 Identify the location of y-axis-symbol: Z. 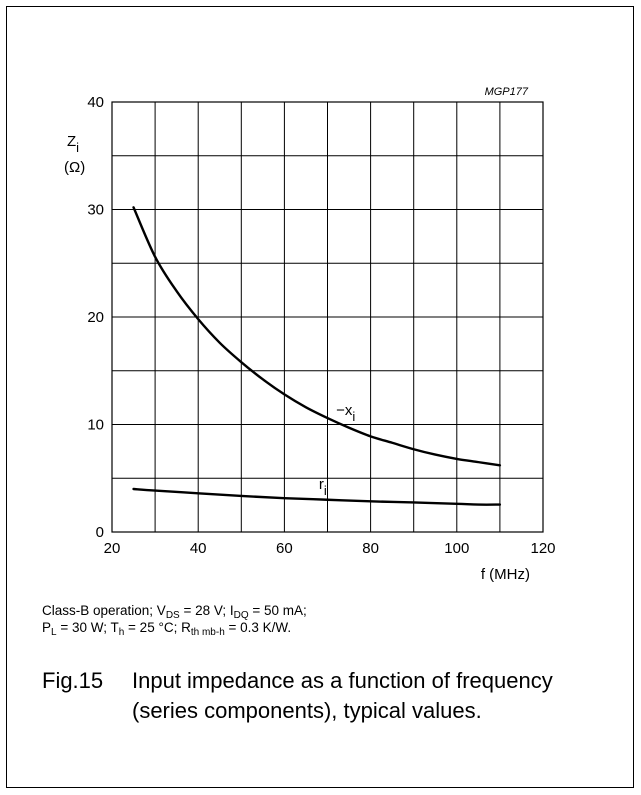
(71, 141).